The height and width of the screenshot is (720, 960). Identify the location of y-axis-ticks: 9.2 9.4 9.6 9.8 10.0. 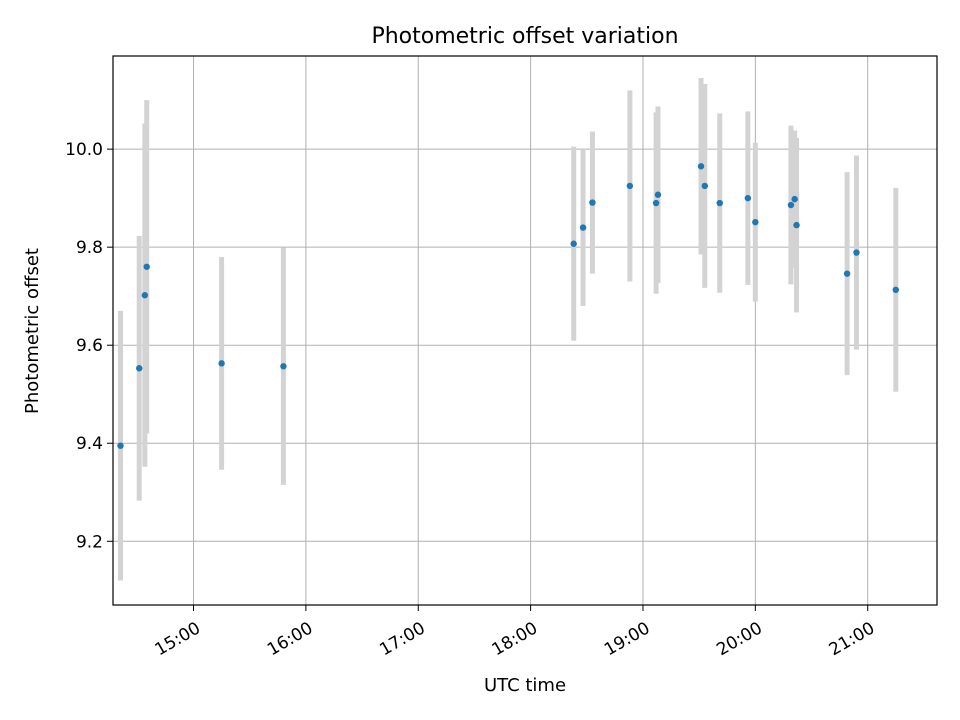
(89, 346).